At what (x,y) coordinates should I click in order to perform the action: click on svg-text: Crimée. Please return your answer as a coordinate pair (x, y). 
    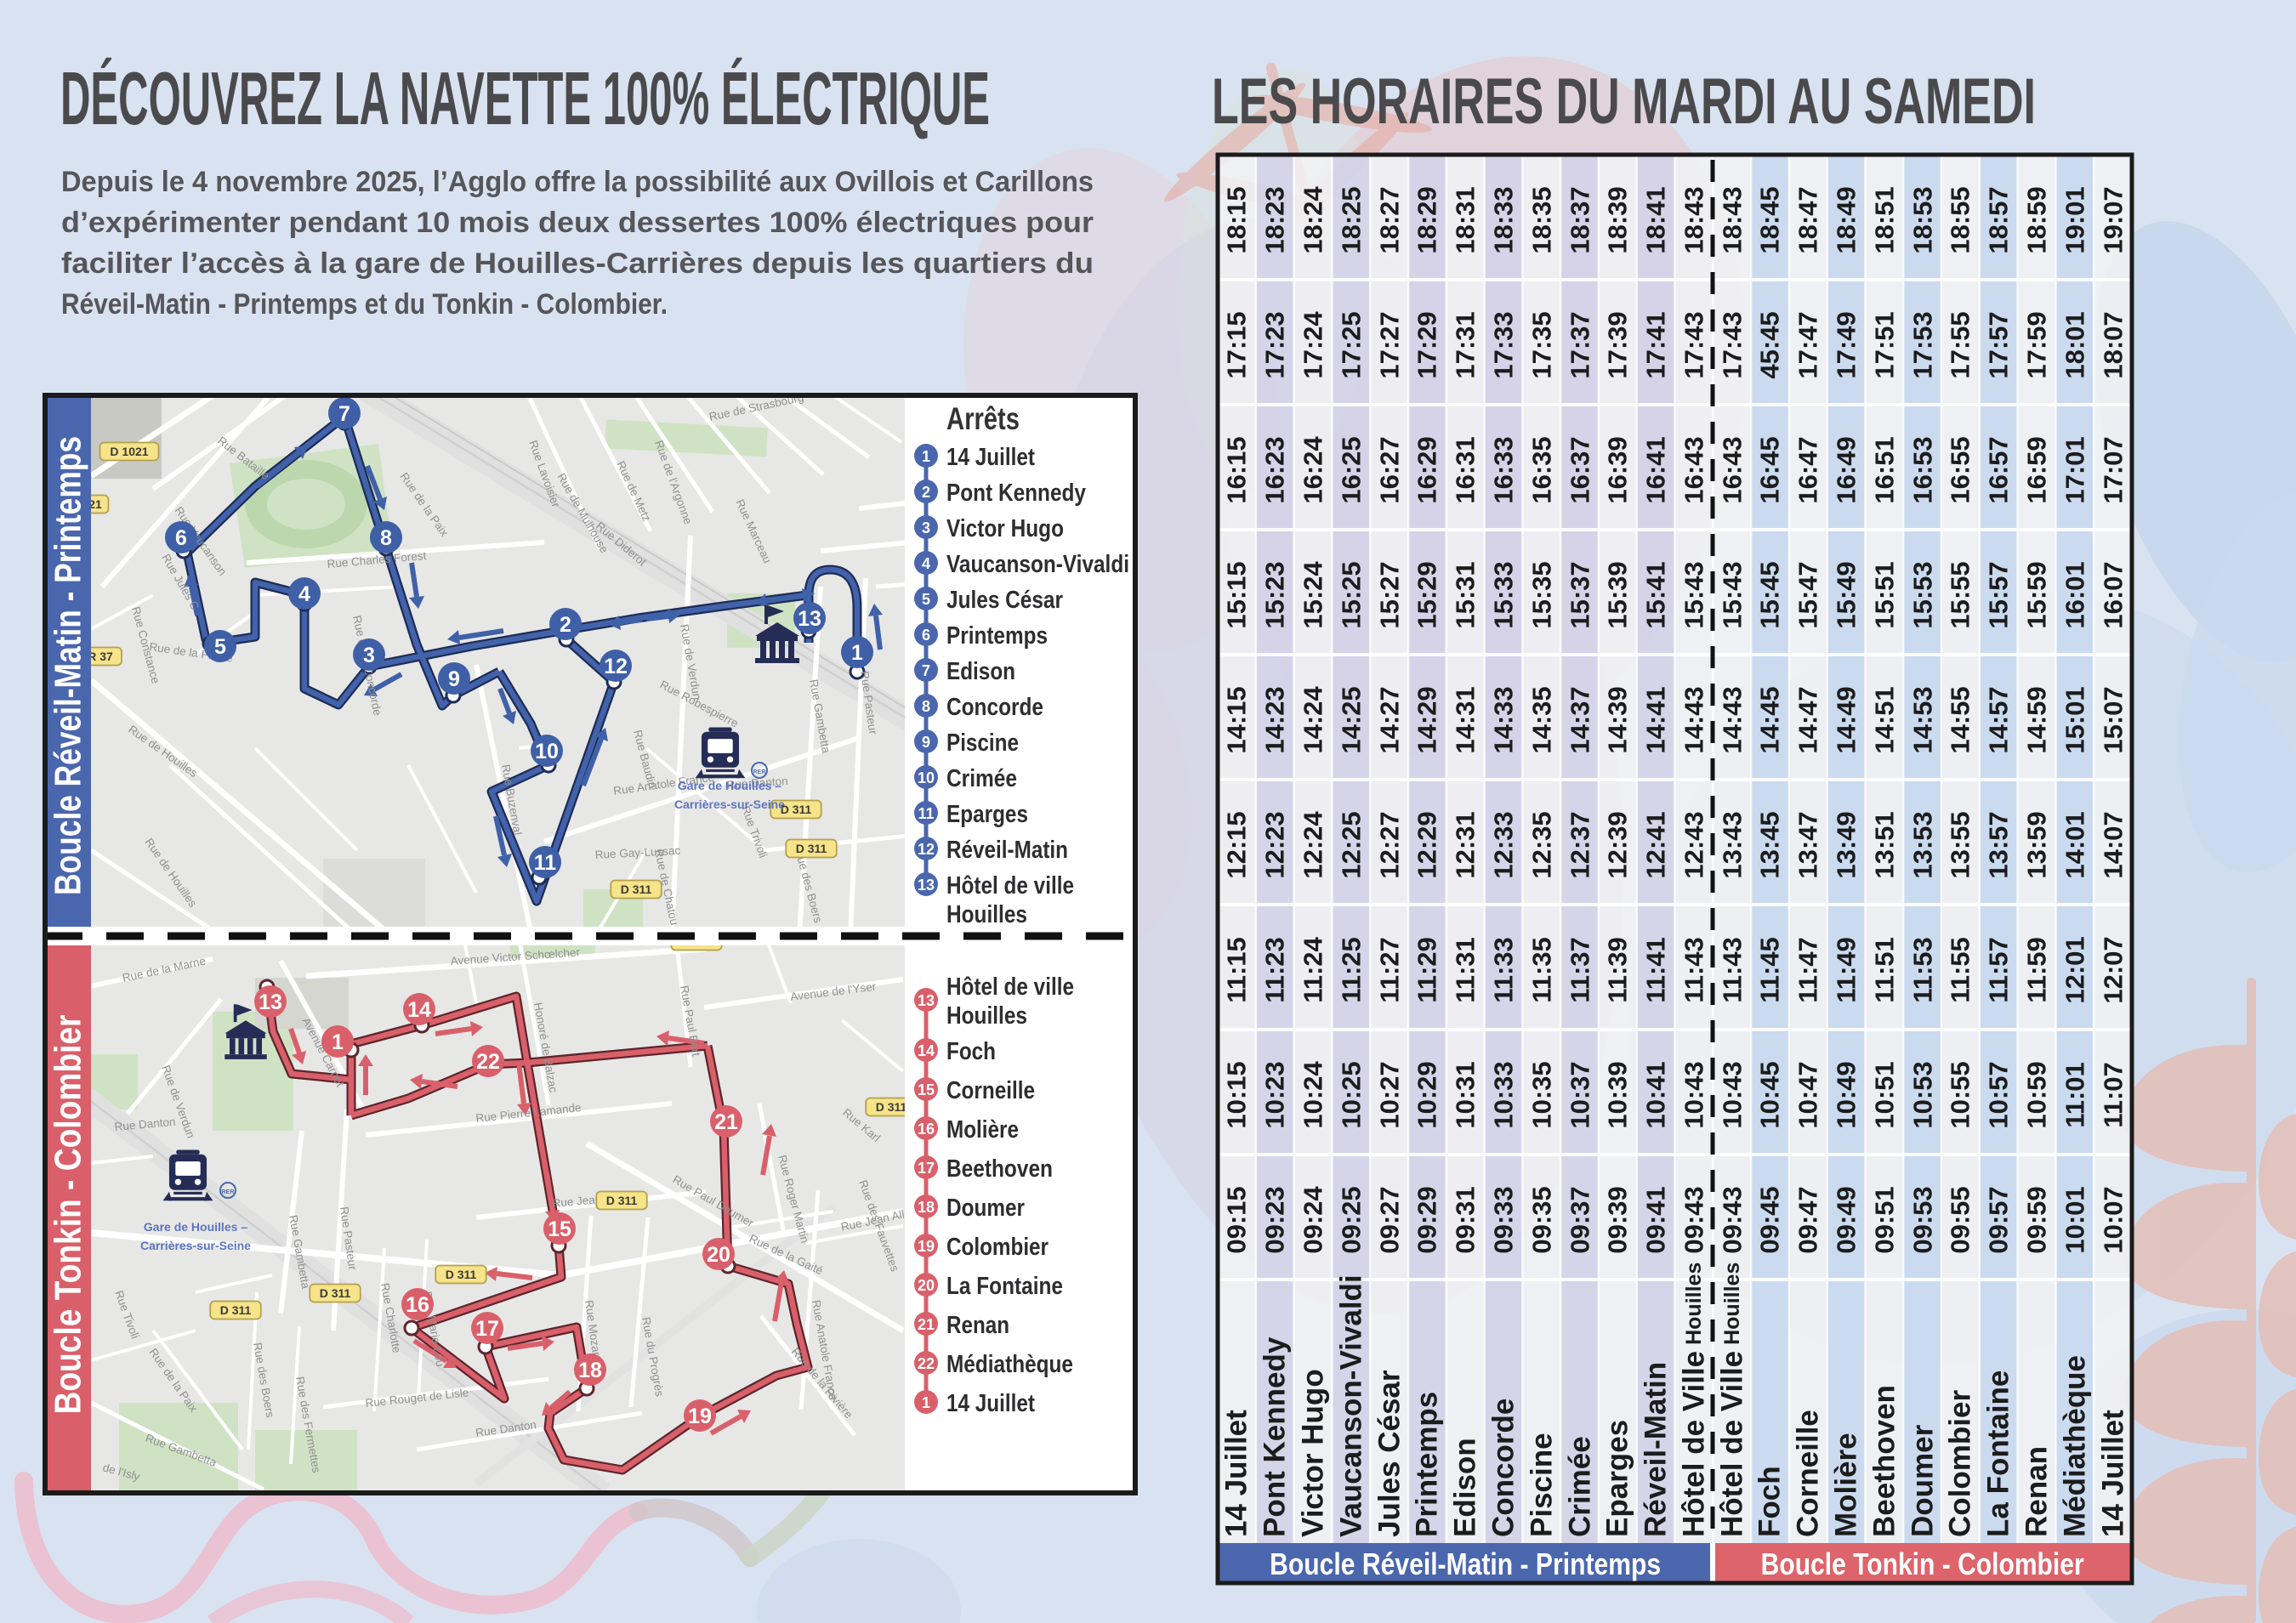
    Looking at the image, I should click on (981, 778).